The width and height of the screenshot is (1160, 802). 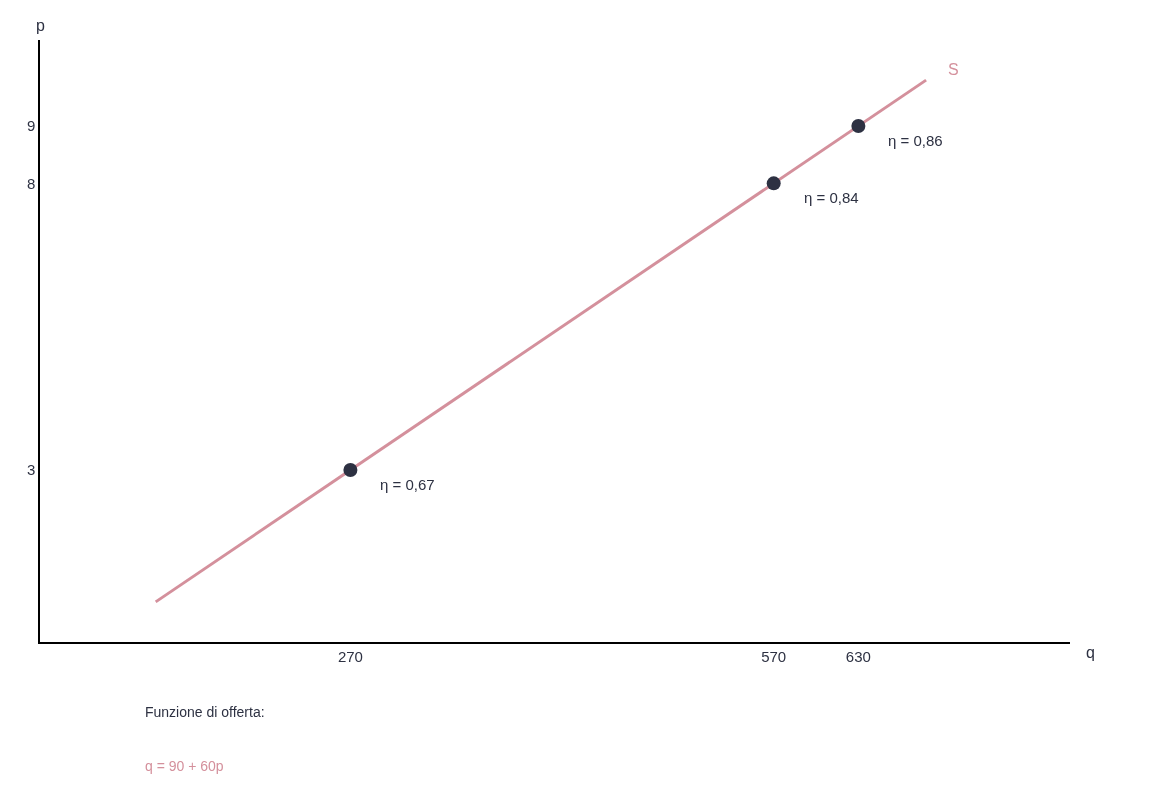 What do you see at coordinates (31, 126) in the screenshot?
I see `y-tick-label: 9` at bounding box center [31, 126].